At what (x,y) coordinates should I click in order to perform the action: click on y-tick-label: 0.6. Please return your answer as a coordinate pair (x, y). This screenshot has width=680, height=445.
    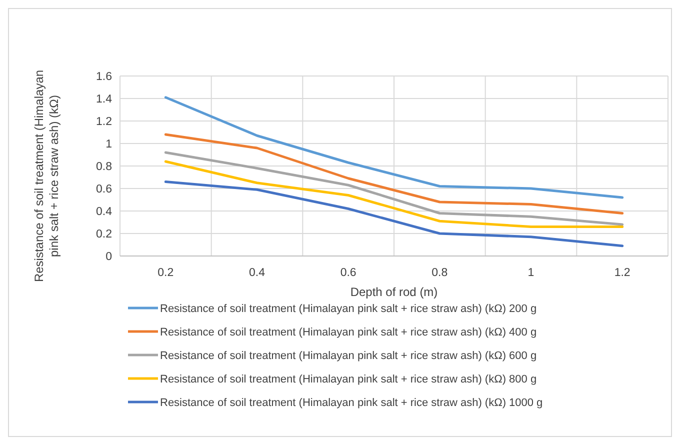
    Looking at the image, I should click on (104, 190).